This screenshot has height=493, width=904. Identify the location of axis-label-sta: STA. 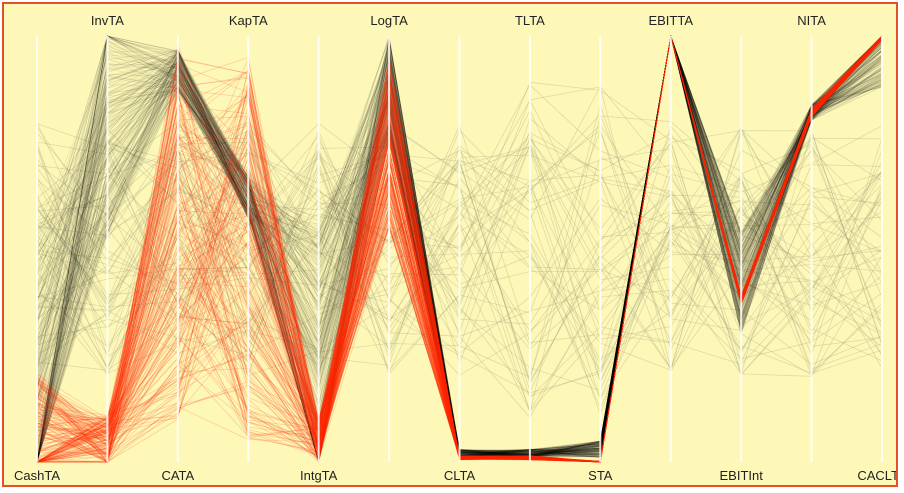
(600, 475).